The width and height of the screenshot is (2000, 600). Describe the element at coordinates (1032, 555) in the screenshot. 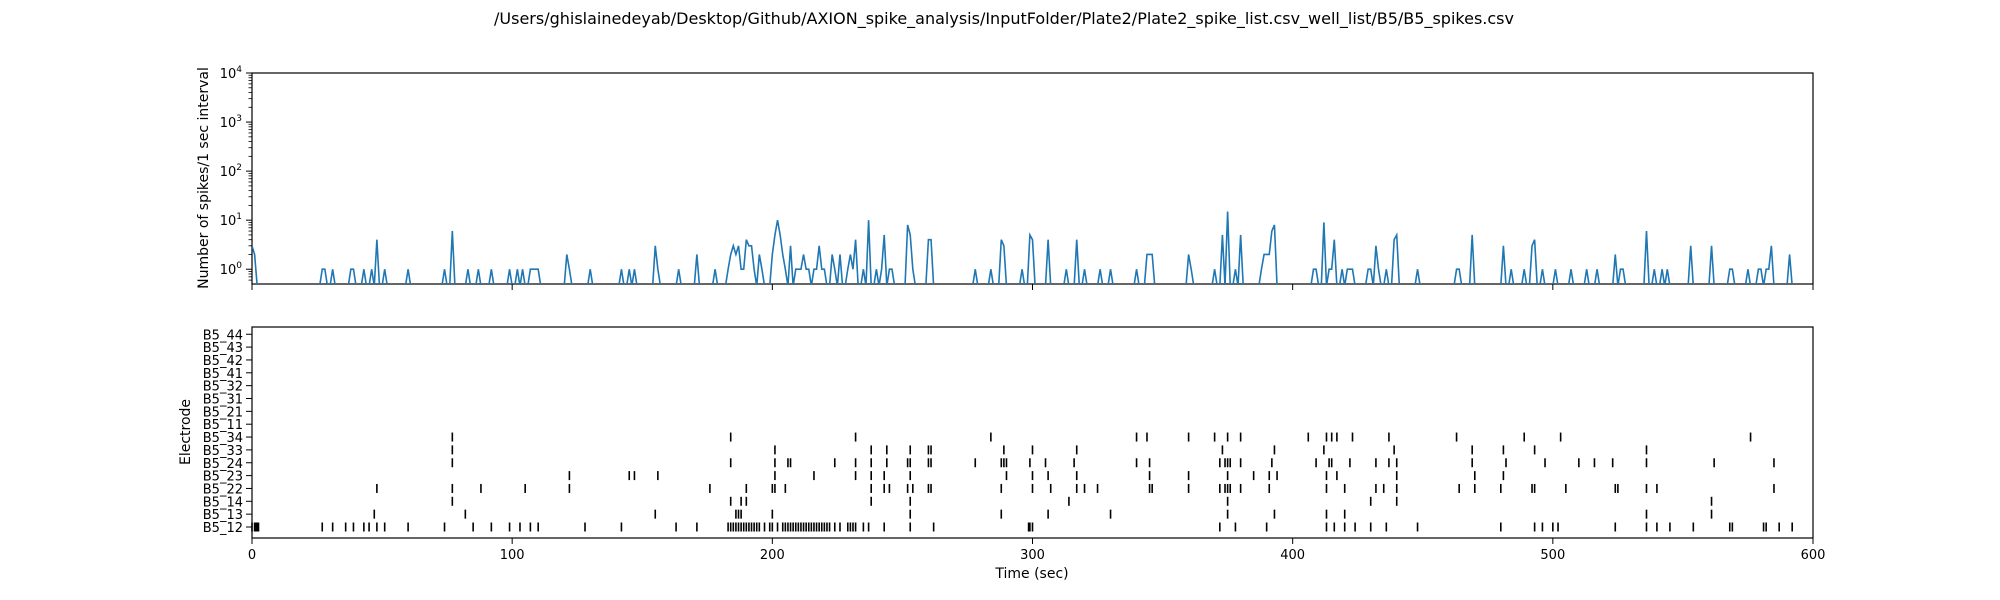

I see `time-x-tick-label: 300` at that location.